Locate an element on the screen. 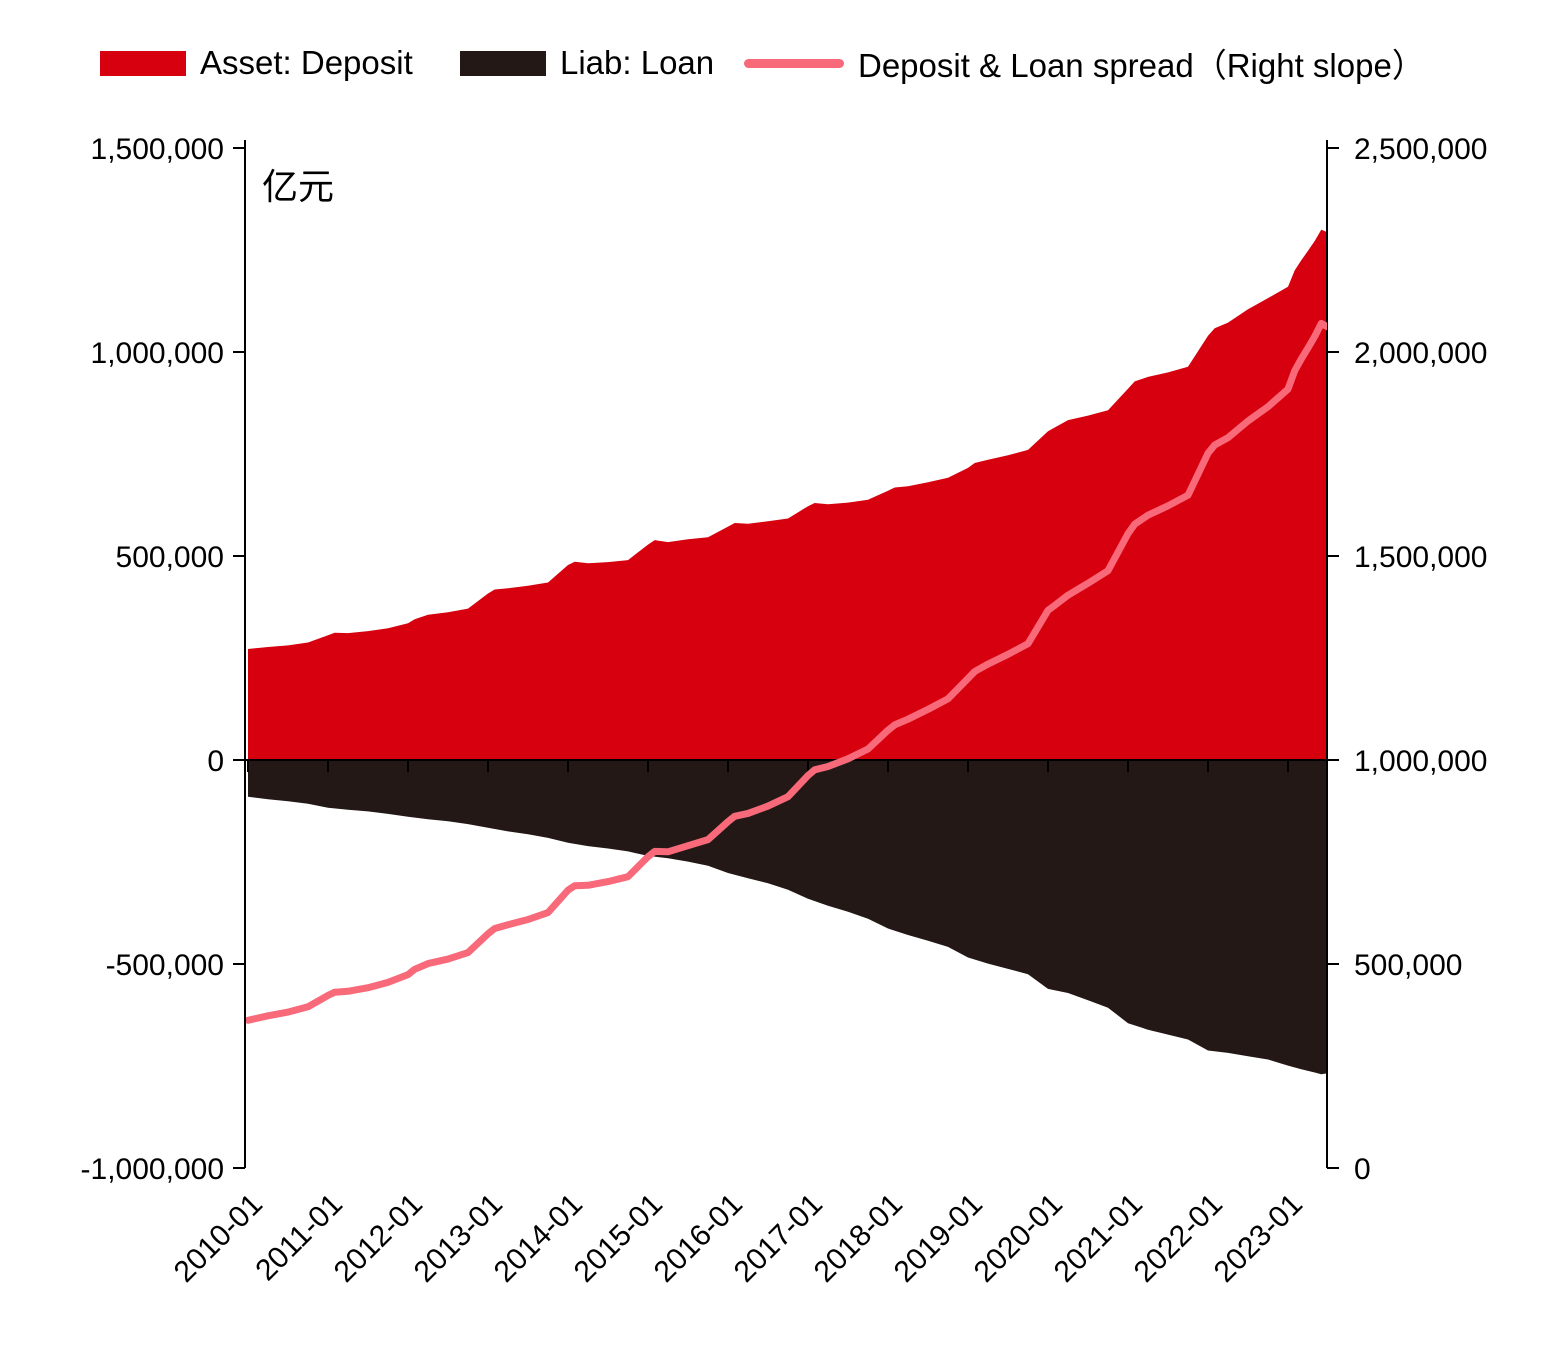  legend-label-deposit: Asset: Deposit is located at coordinates (306, 62).